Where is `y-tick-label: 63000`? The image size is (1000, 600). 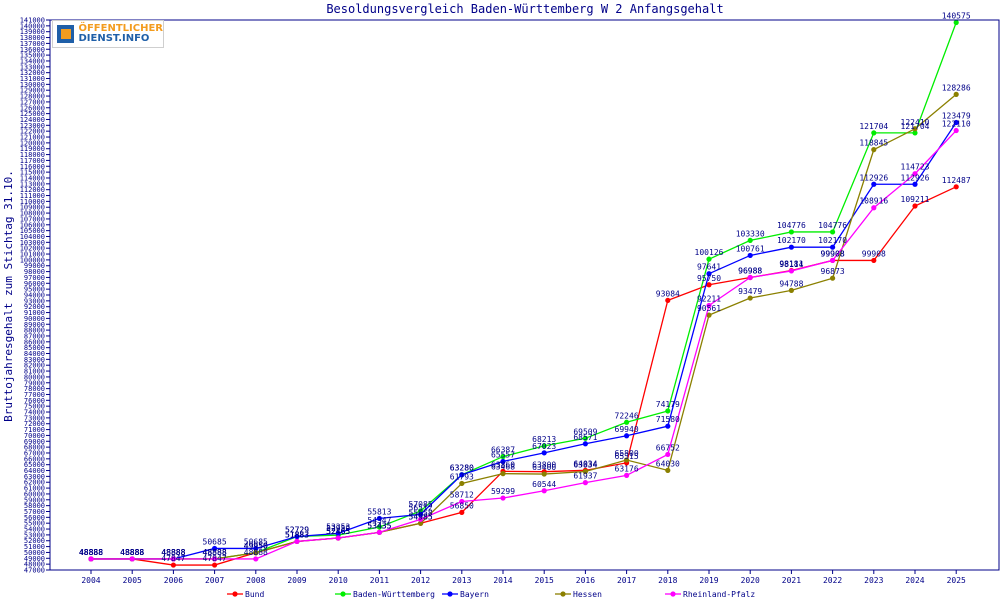
y-tick-label: 63000 is located at coordinates (34, 477).